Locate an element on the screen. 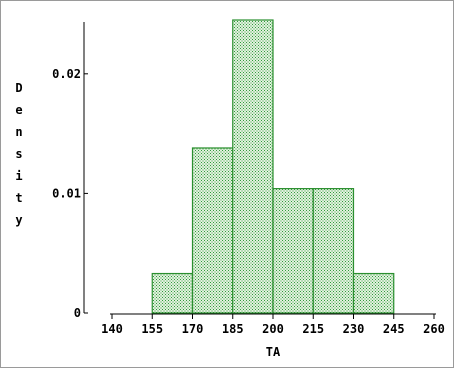 The image size is (454, 368). y-tick-label: 0.02 is located at coordinates (66, 74).